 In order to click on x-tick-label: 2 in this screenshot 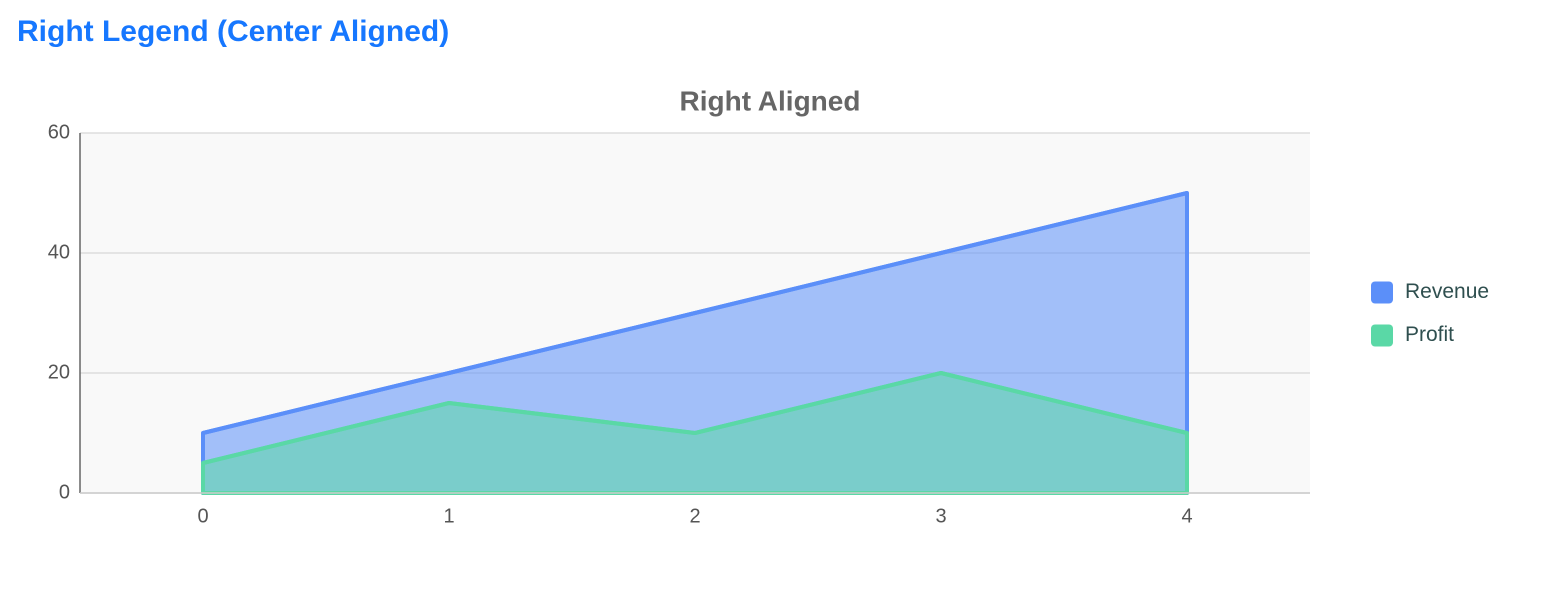, I will do `click(694, 516)`.